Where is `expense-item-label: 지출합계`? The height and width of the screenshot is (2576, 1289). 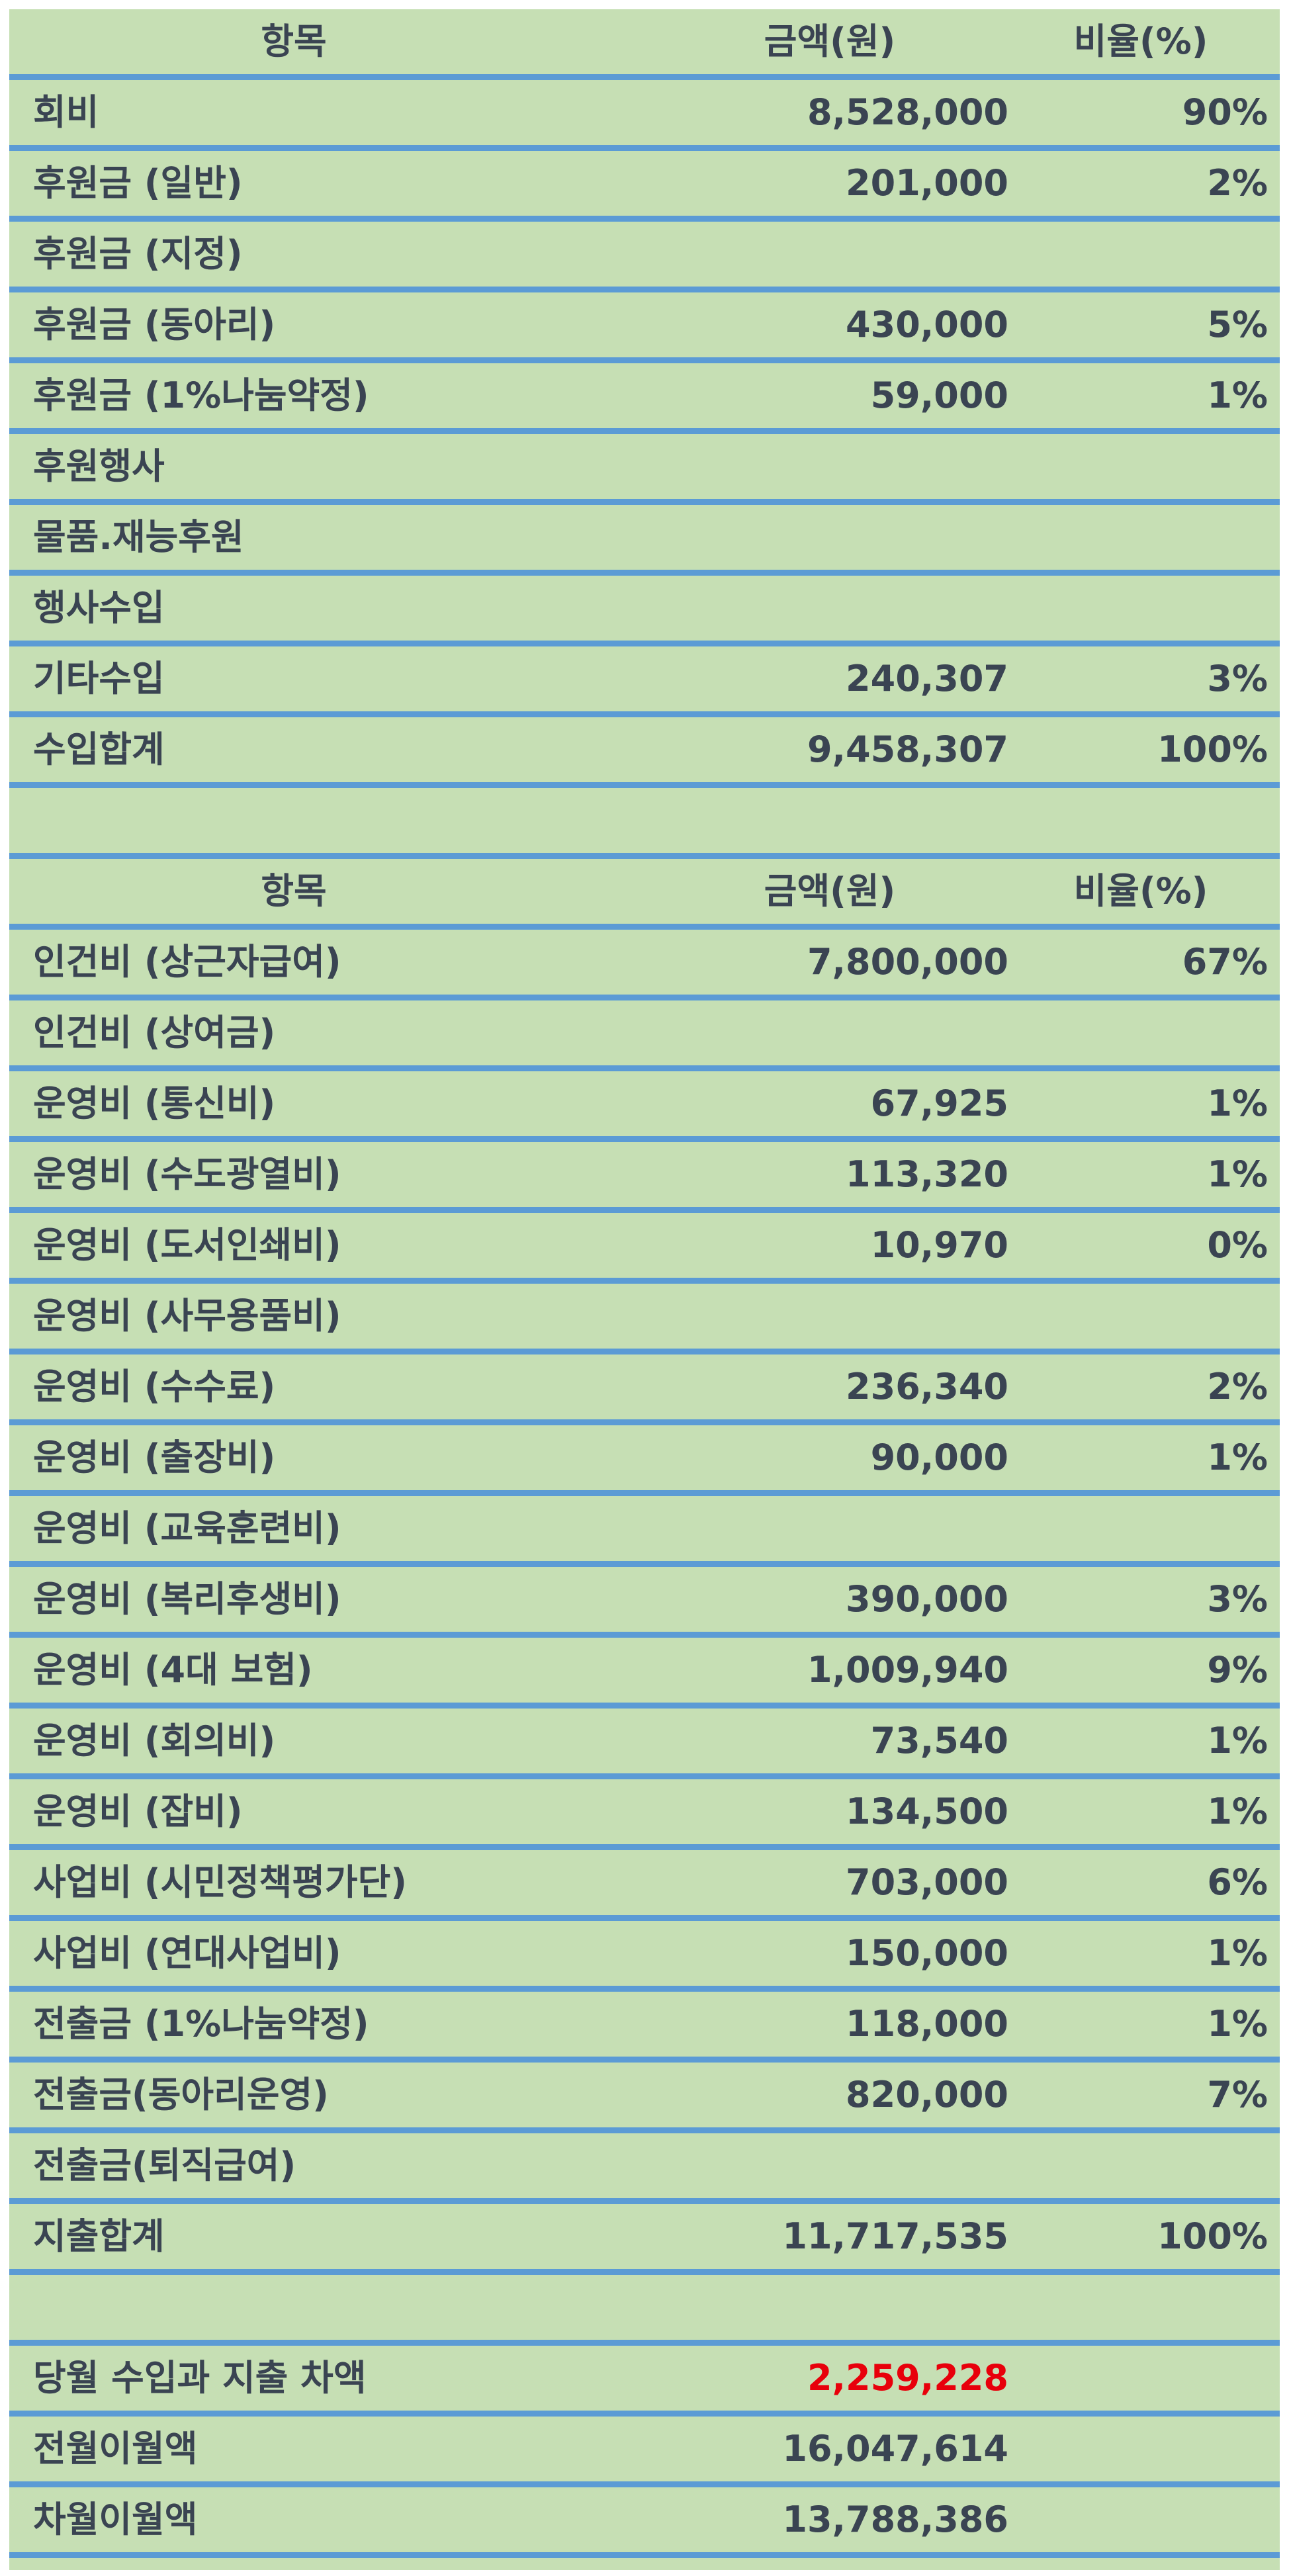
expense-item-label: 지출합계 is located at coordinates (99, 2236).